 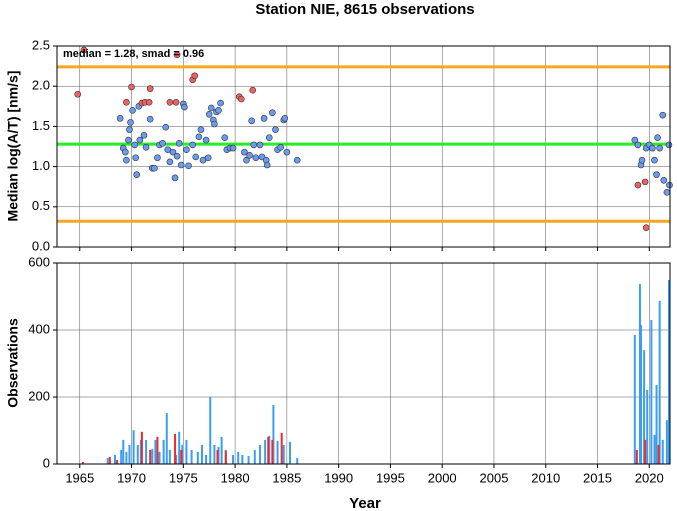 What do you see at coordinates (79, 477) in the screenshot?
I see `x-tick-label: 1965` at bounding box center [79, 477].